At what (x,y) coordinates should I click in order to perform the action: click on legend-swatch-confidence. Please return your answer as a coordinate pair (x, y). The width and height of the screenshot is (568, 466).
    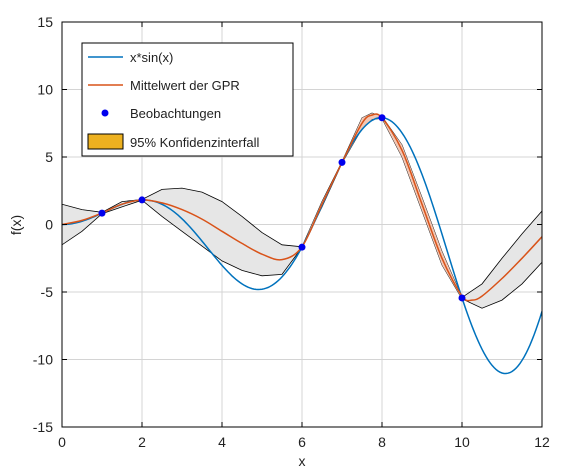
    Looking at the image, I should click on (105, 141).